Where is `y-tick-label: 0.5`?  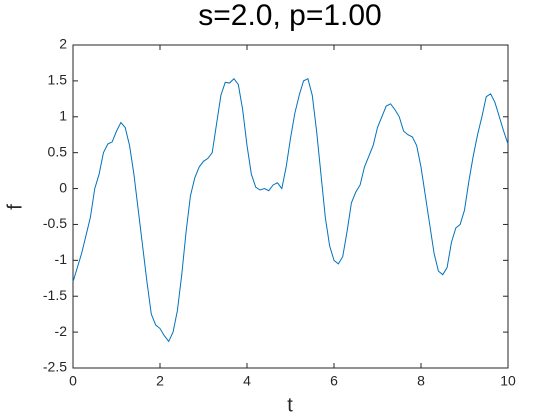 y-tick-label: 0.5 is located at coordinates (58, 151).